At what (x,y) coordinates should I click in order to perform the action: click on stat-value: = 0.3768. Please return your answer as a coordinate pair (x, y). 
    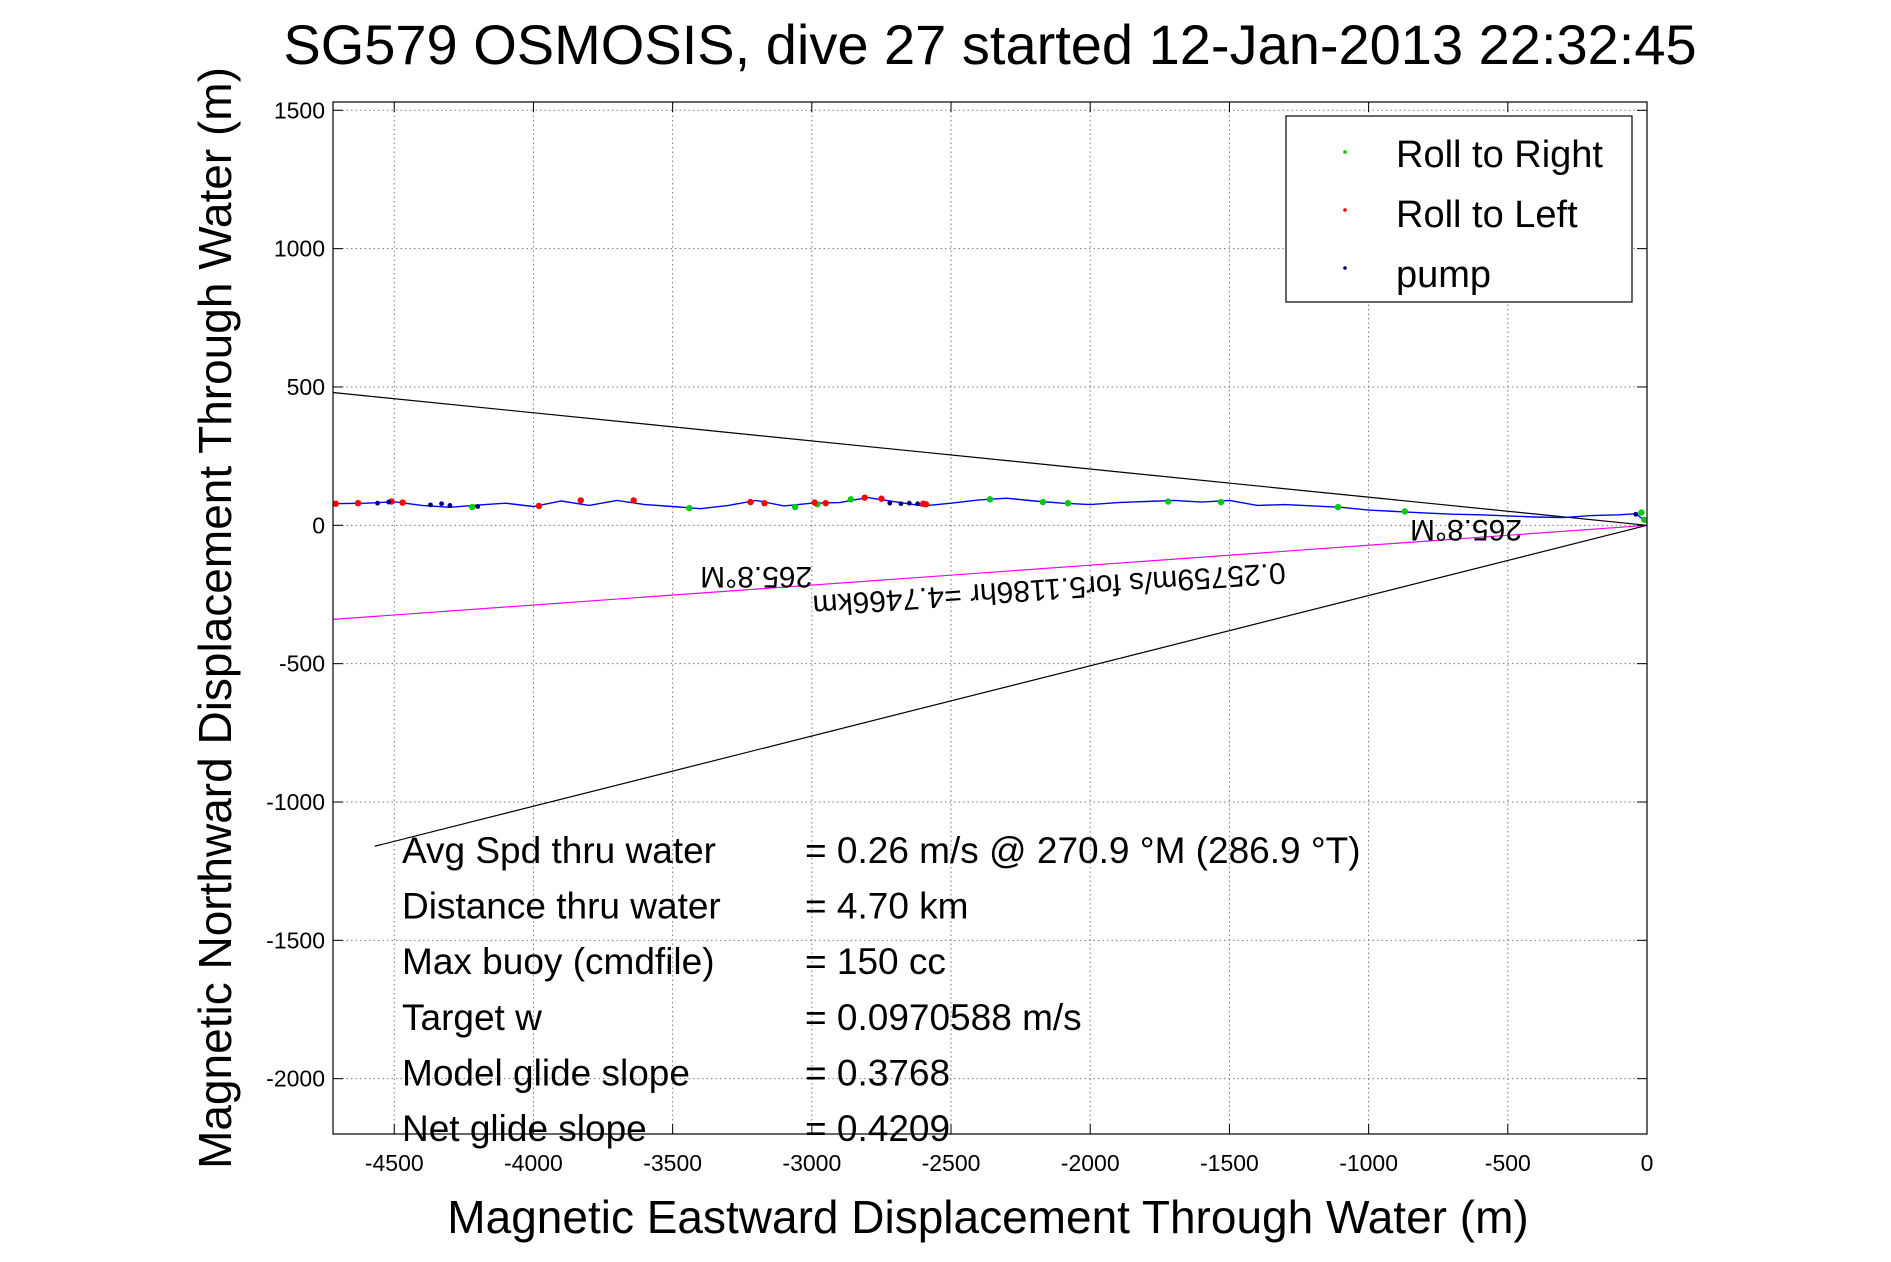
    Looking at the image, I should click on (877, 1072).